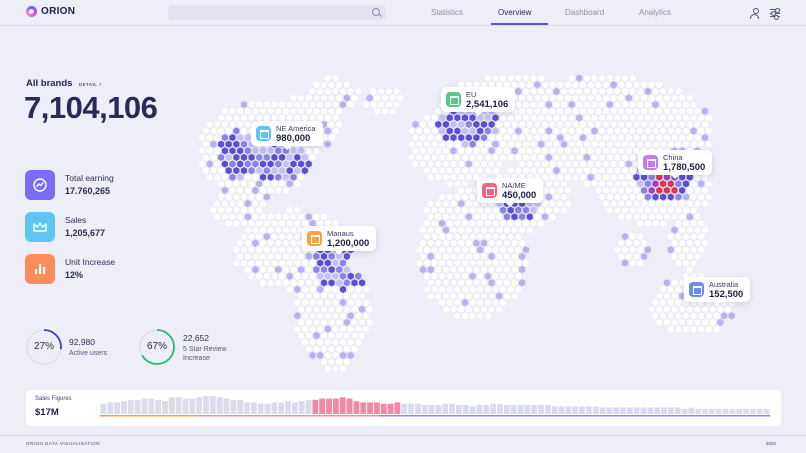 The image size is (806, 453). Describe the element at coordinates (100, 84) in the screenshot. I see `chevron-right-icon: ›` at that location.